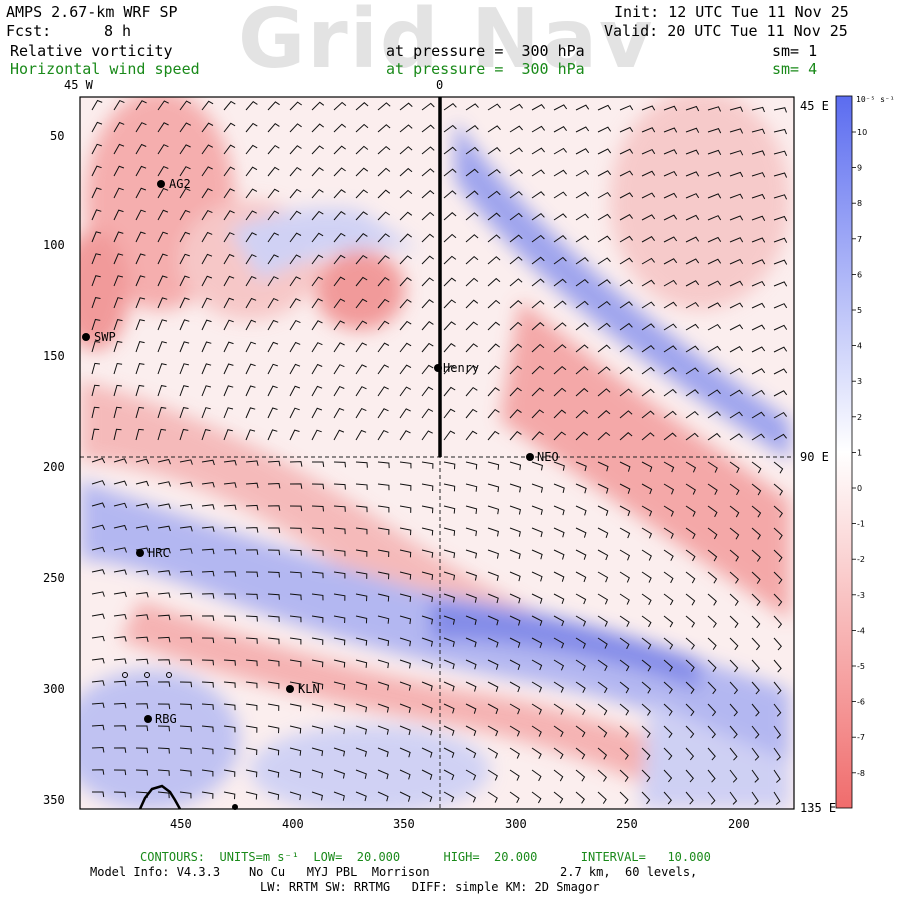  Describe the element at coordinates (54, 578) in the screenshot. I see `left-tick: 250` at that location.